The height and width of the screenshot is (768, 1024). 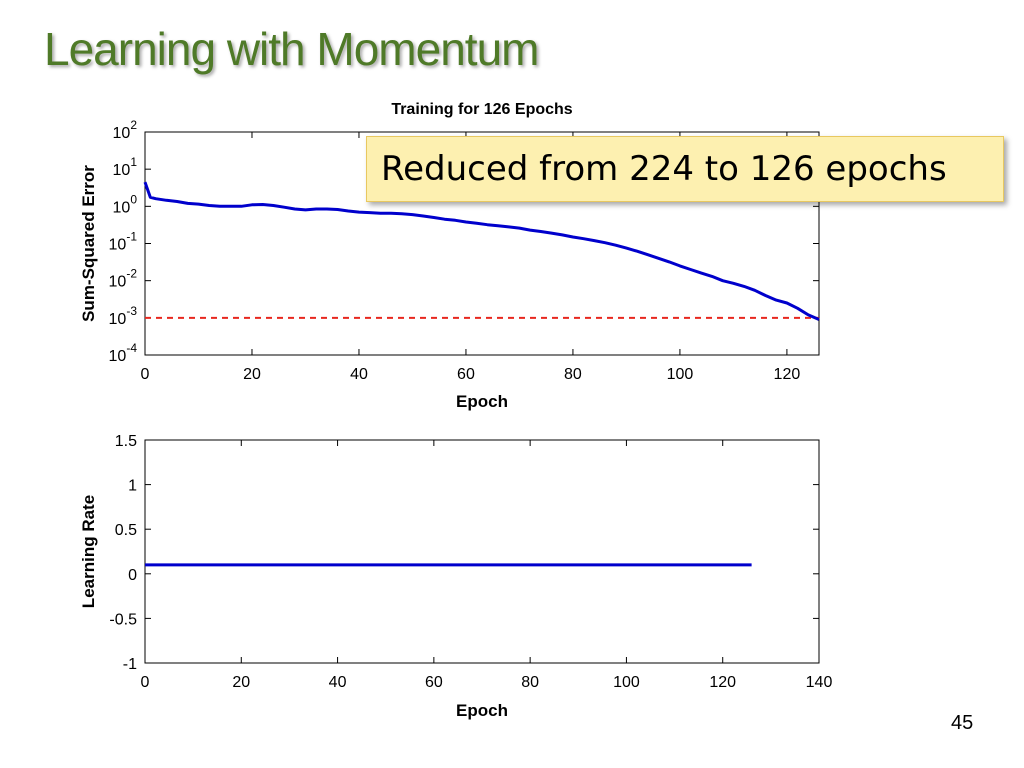 What do you see at coordinates (123, 279) in the screenshot?
I see `y-tick-label: 10⁻²` at bounding box center [123, 279].